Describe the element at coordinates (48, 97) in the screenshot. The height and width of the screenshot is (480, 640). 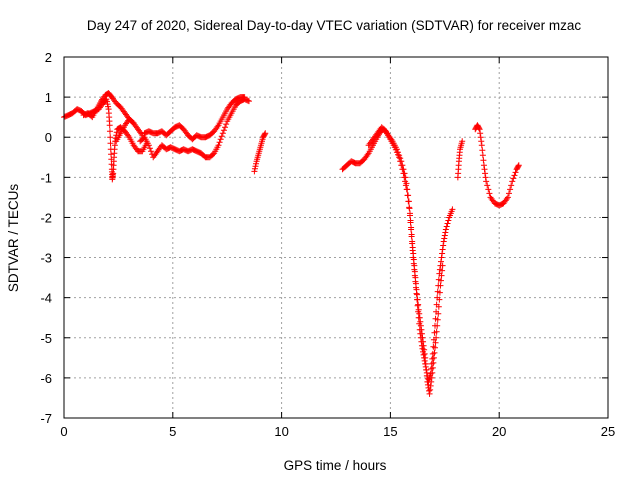
I see `y-tick-label: 1` at that location.